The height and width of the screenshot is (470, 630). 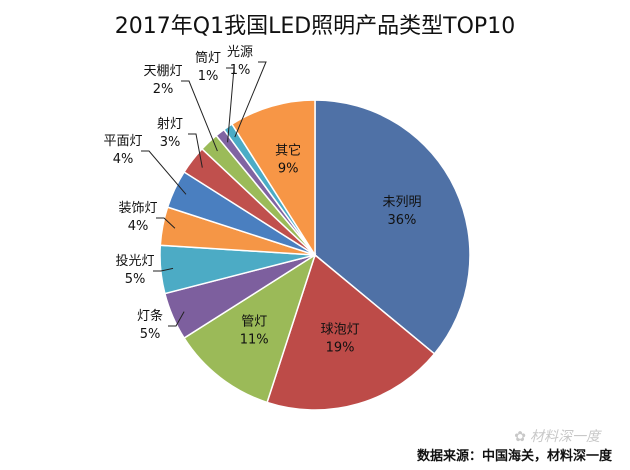 What do you see at coordinates (170, 142) in the screenshot?
I see `slice-value-label: 3%` at bounding box center [170, 142].